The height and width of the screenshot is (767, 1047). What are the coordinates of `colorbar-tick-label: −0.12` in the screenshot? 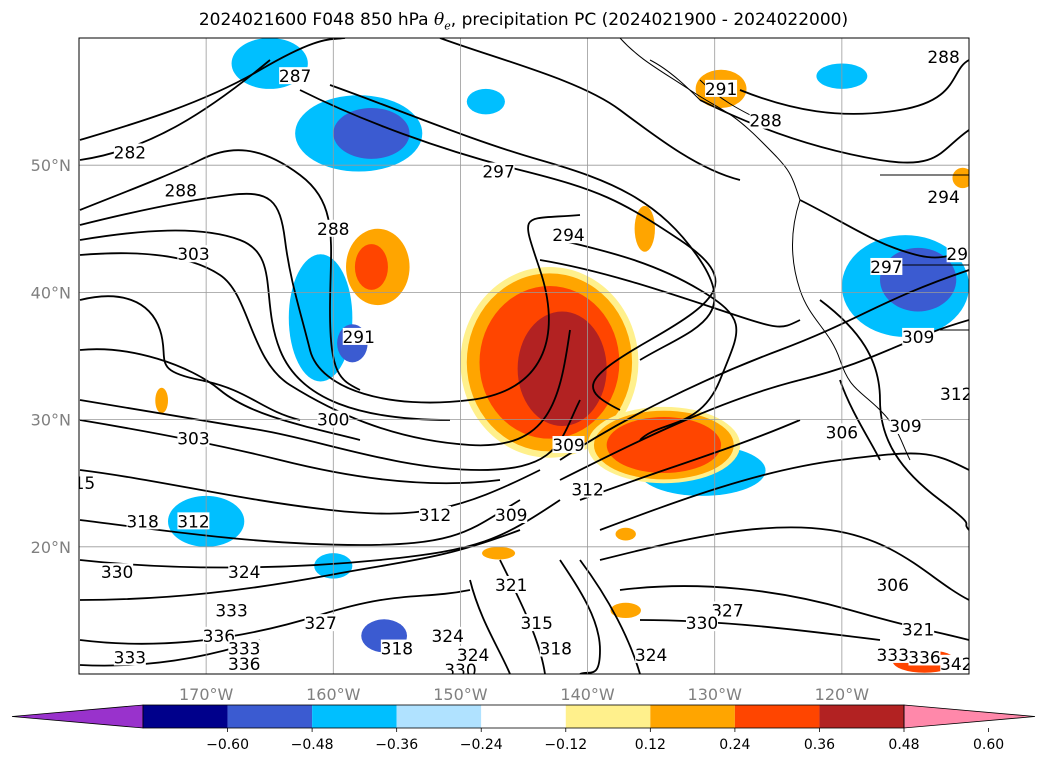 It's located at (565, 745).